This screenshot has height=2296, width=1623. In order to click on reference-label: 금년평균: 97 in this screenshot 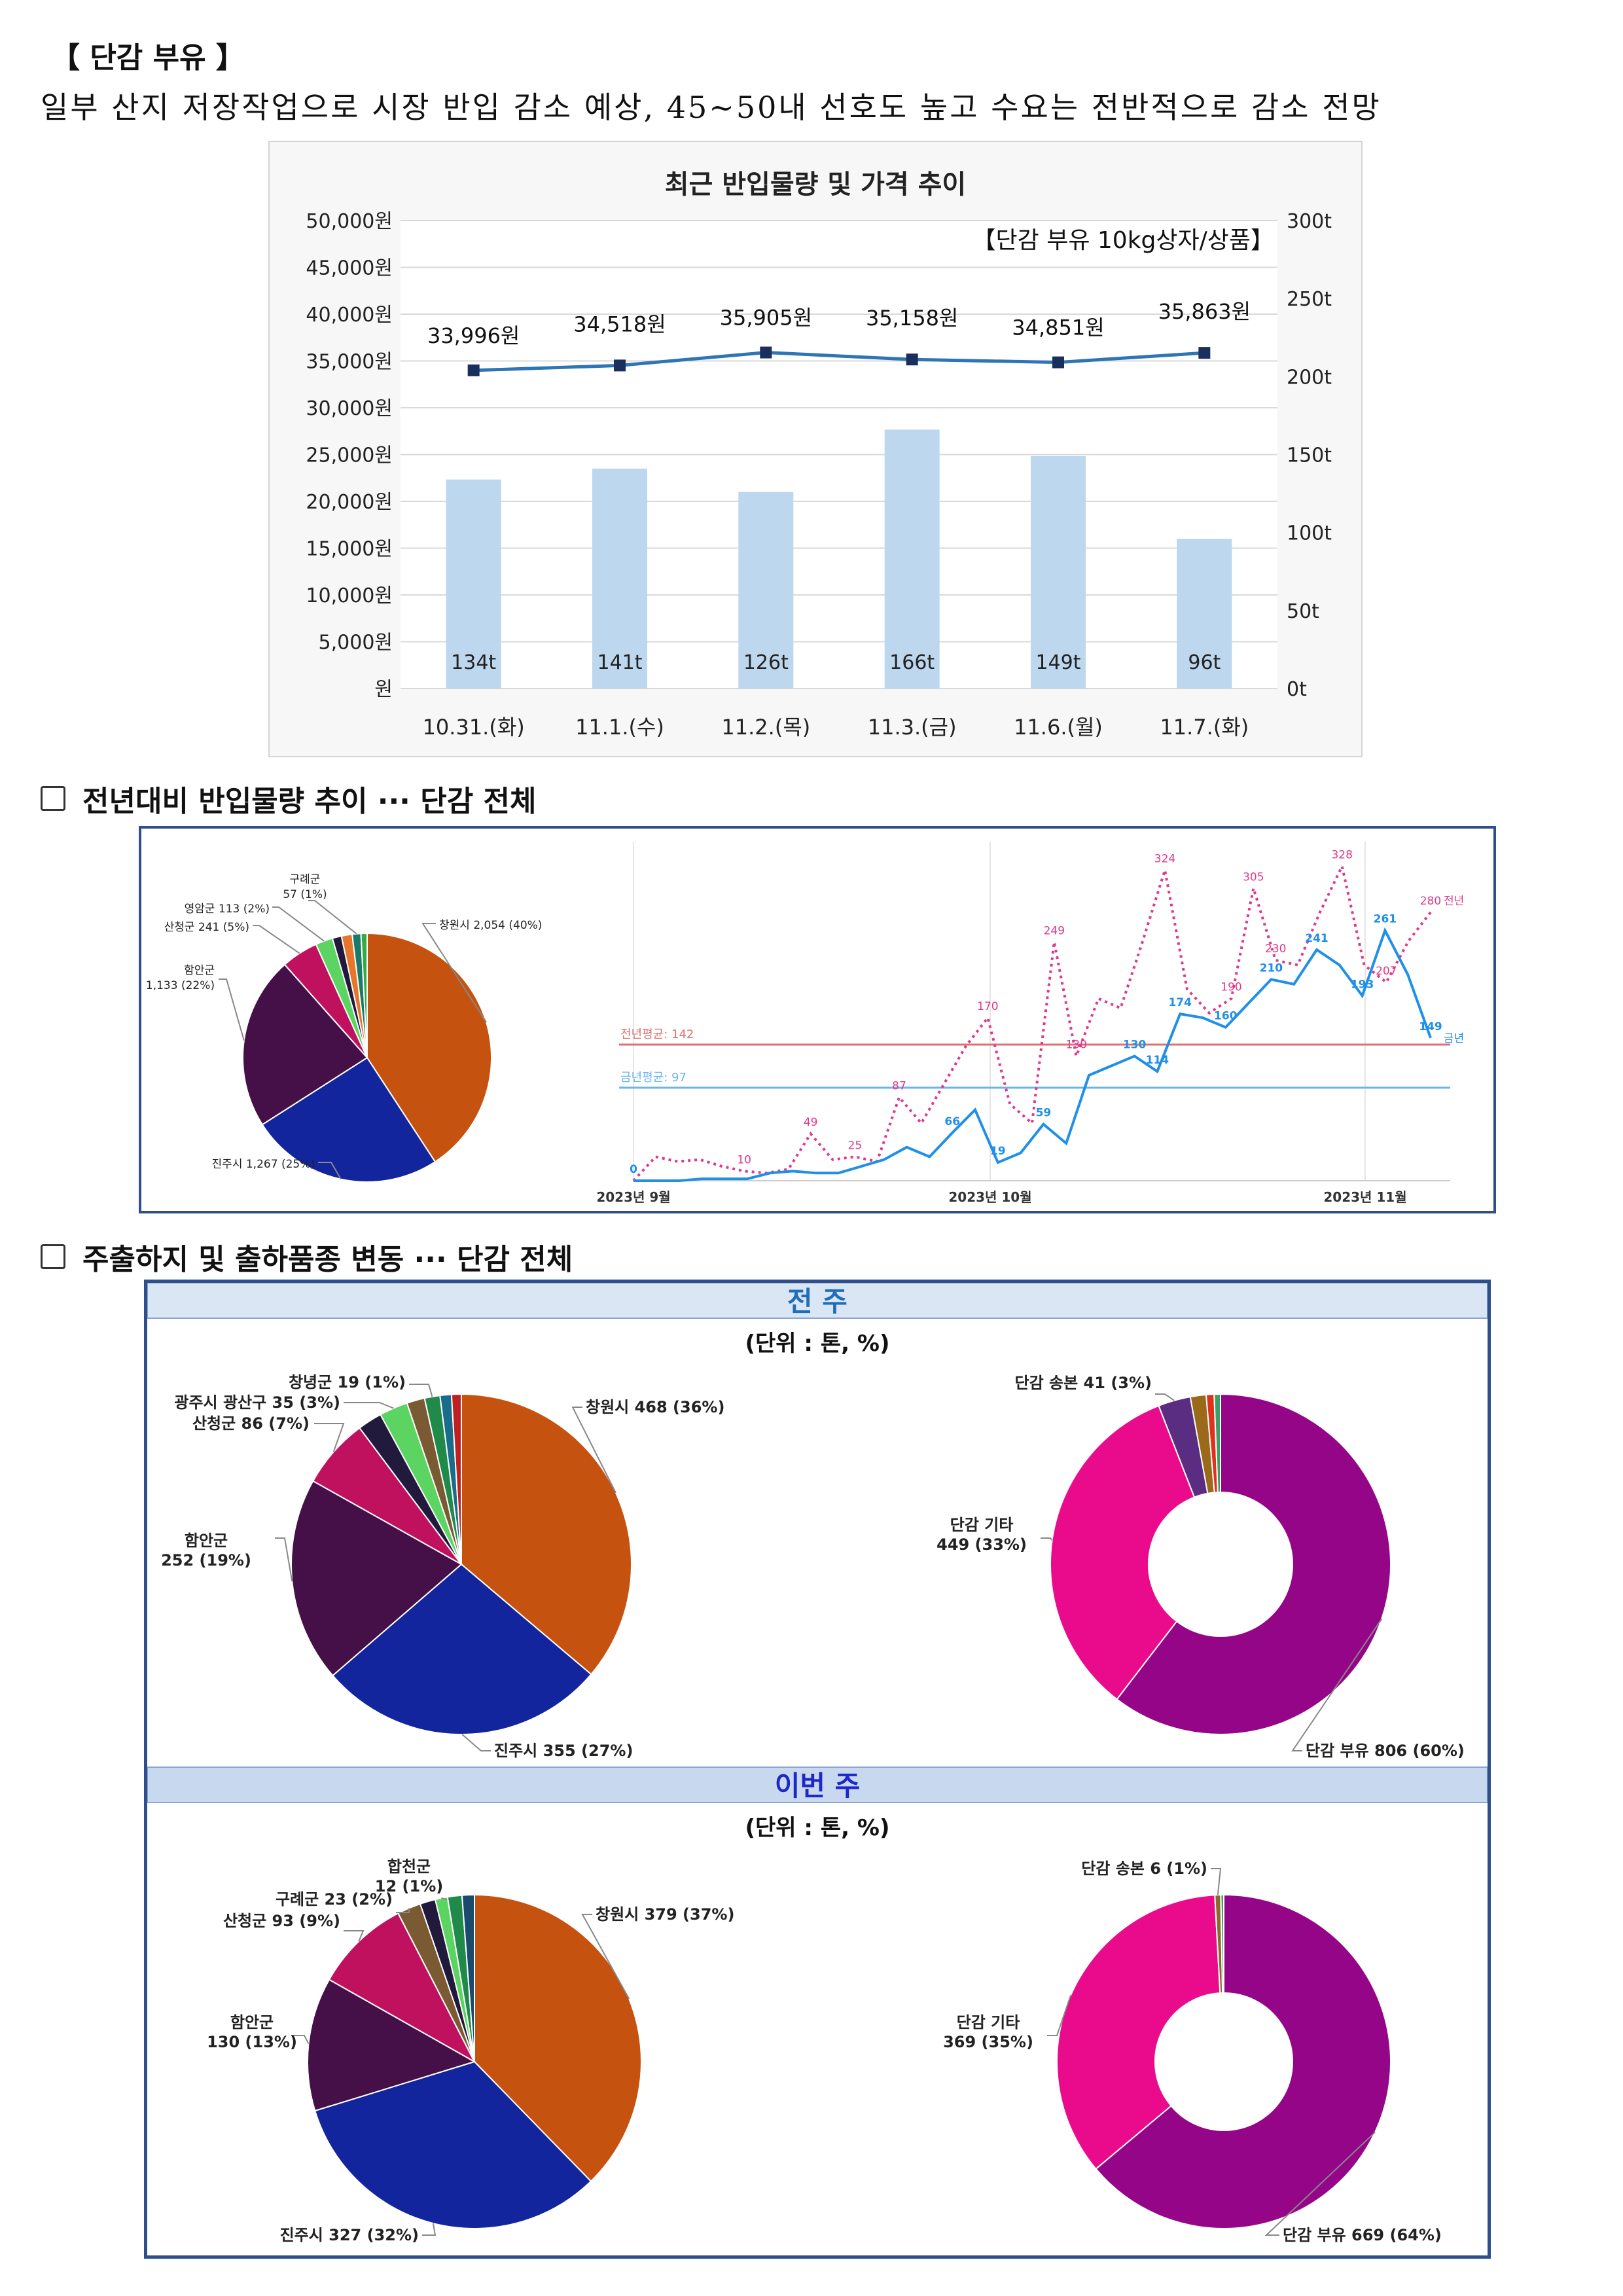, I will do `click(653, 1078)`.